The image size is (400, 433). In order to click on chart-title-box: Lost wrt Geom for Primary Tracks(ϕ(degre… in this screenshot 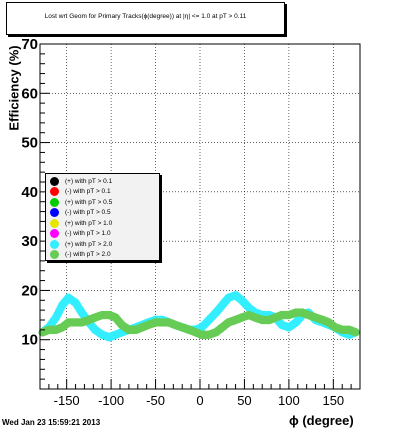, I will do `click(145, 18)`.